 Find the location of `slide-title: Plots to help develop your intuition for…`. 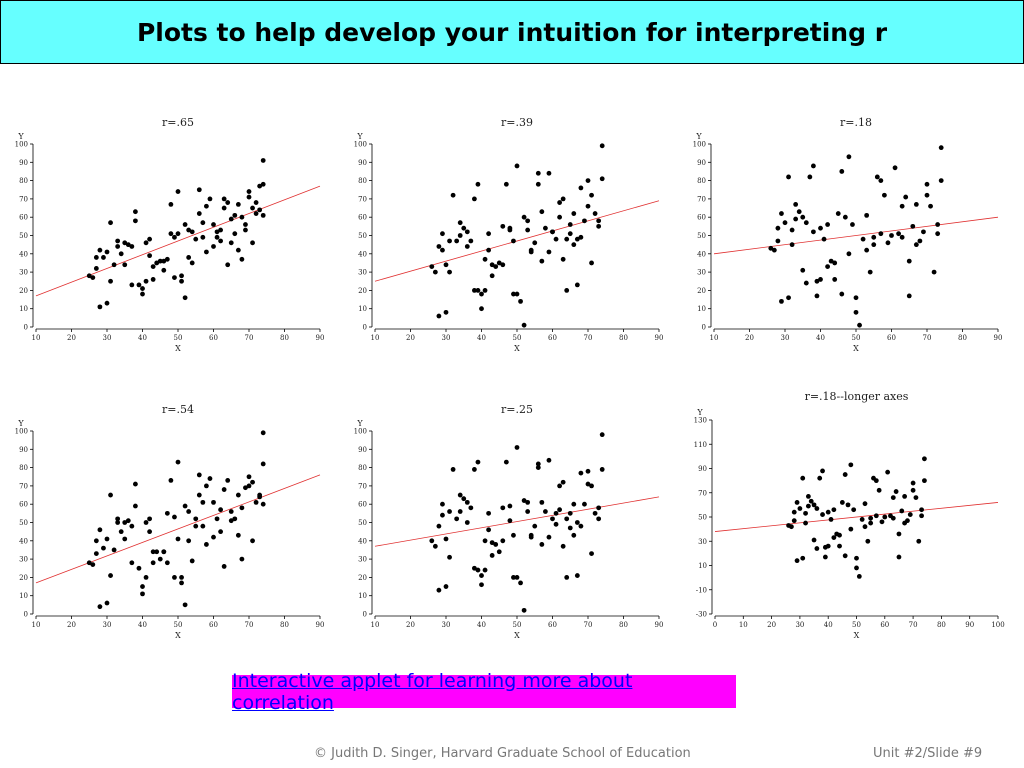

slide-title: Plots to help develop your intuition for… is located at coordinates (512, 32).